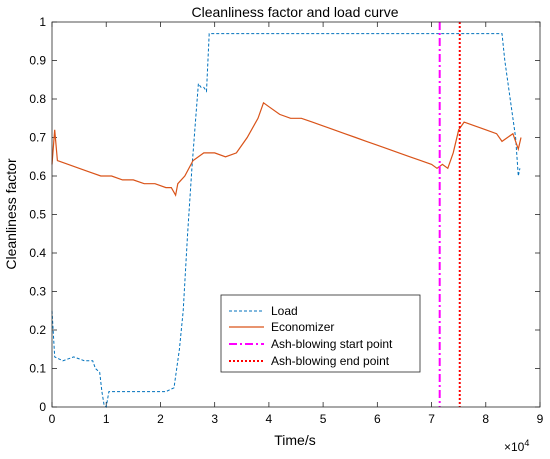 The width and height of the screenshot is (550, 459). I want to click on legend-label-load: Load, so click(284, 311).